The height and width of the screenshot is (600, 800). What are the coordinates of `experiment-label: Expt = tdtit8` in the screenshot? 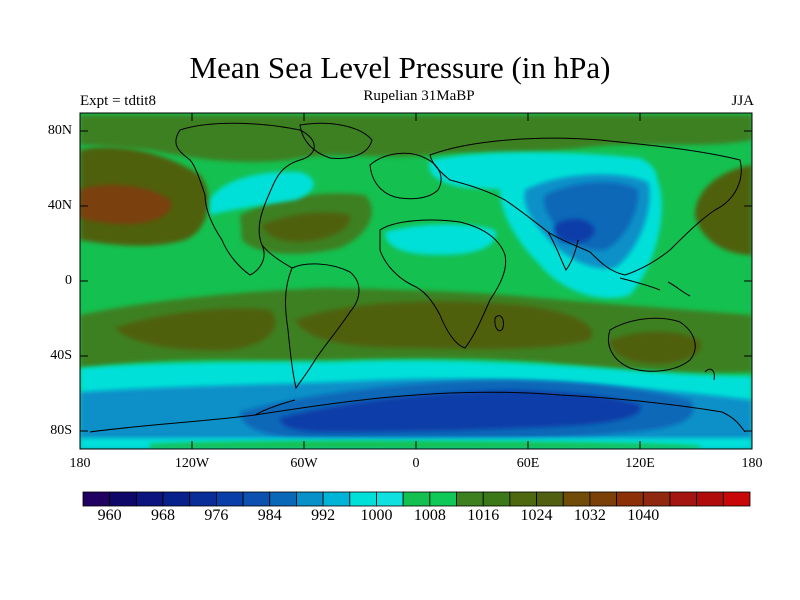 It's located at (118, 101).